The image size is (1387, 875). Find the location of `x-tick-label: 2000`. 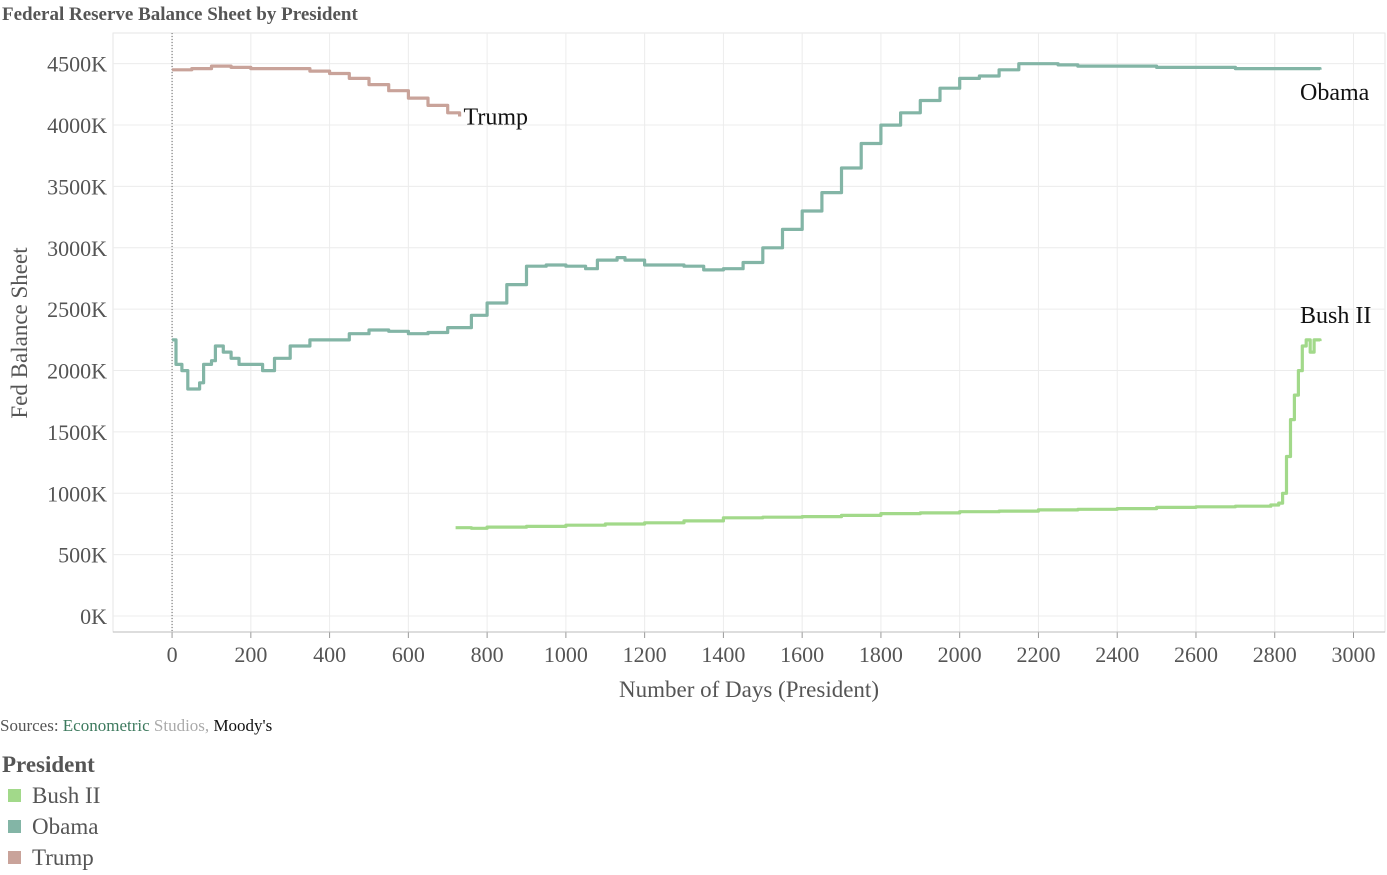

x-tick-label: 2000 is located at coordinates (960, 654).